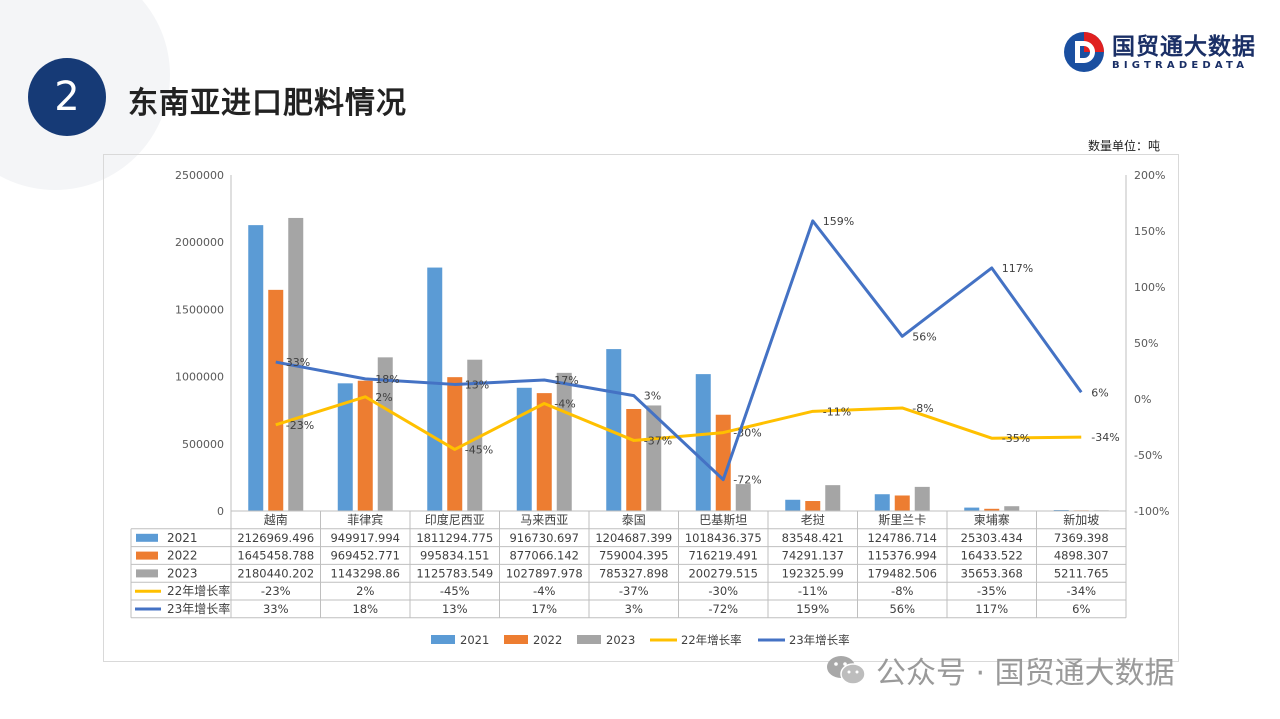  Describe the element at coordinates (1124, 146) in the screenshot. I see `unit-label: 数量单位：吨` at that location.